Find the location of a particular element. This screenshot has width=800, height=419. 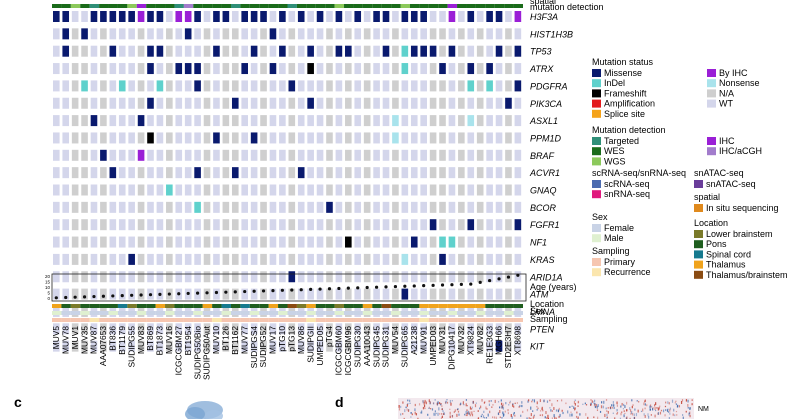

cell-arid1a-bt1162 is located at coordinates (235, 277).